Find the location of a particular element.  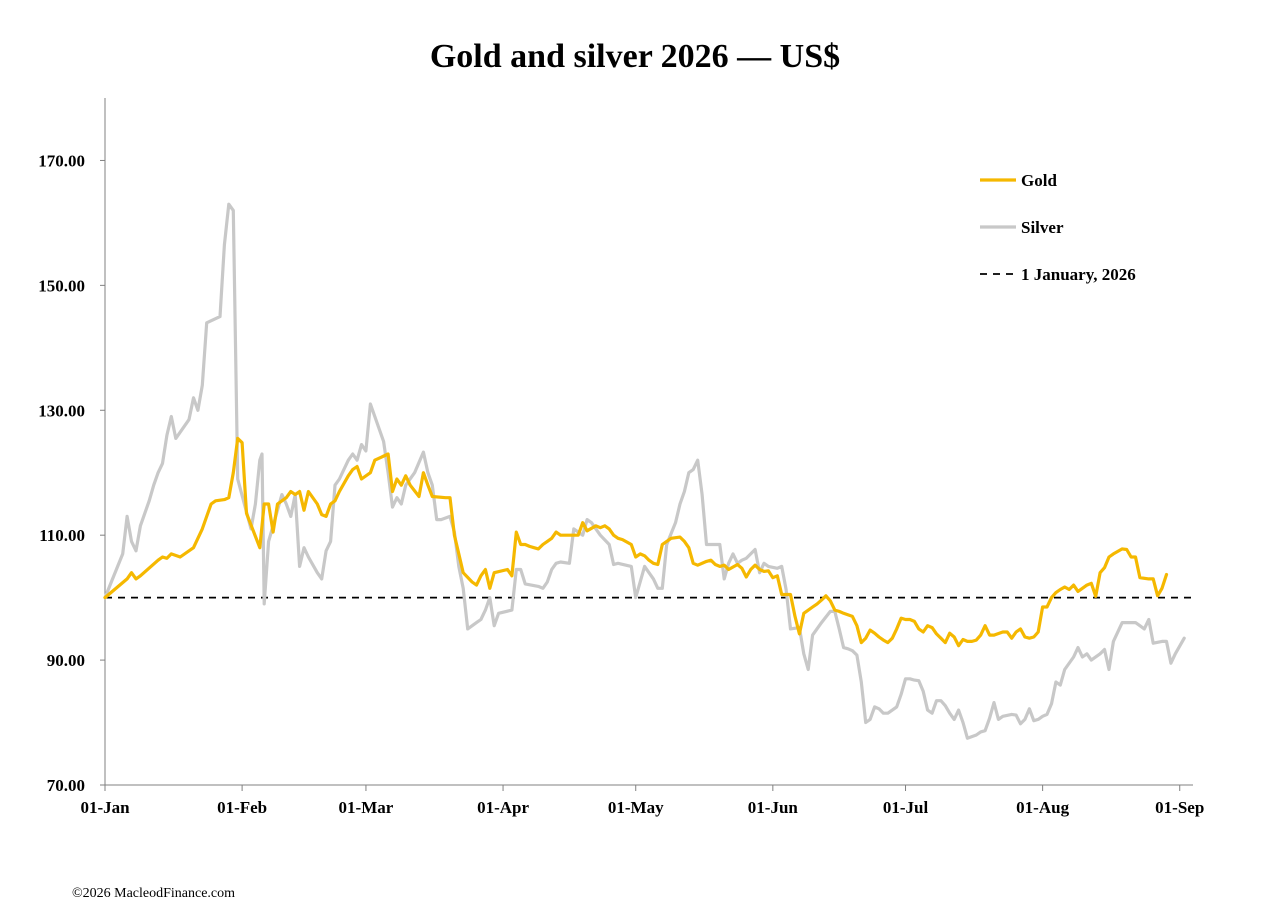

copyright-footer: ©2026 MacleodFinance.com is located at coordinates (154, 893).